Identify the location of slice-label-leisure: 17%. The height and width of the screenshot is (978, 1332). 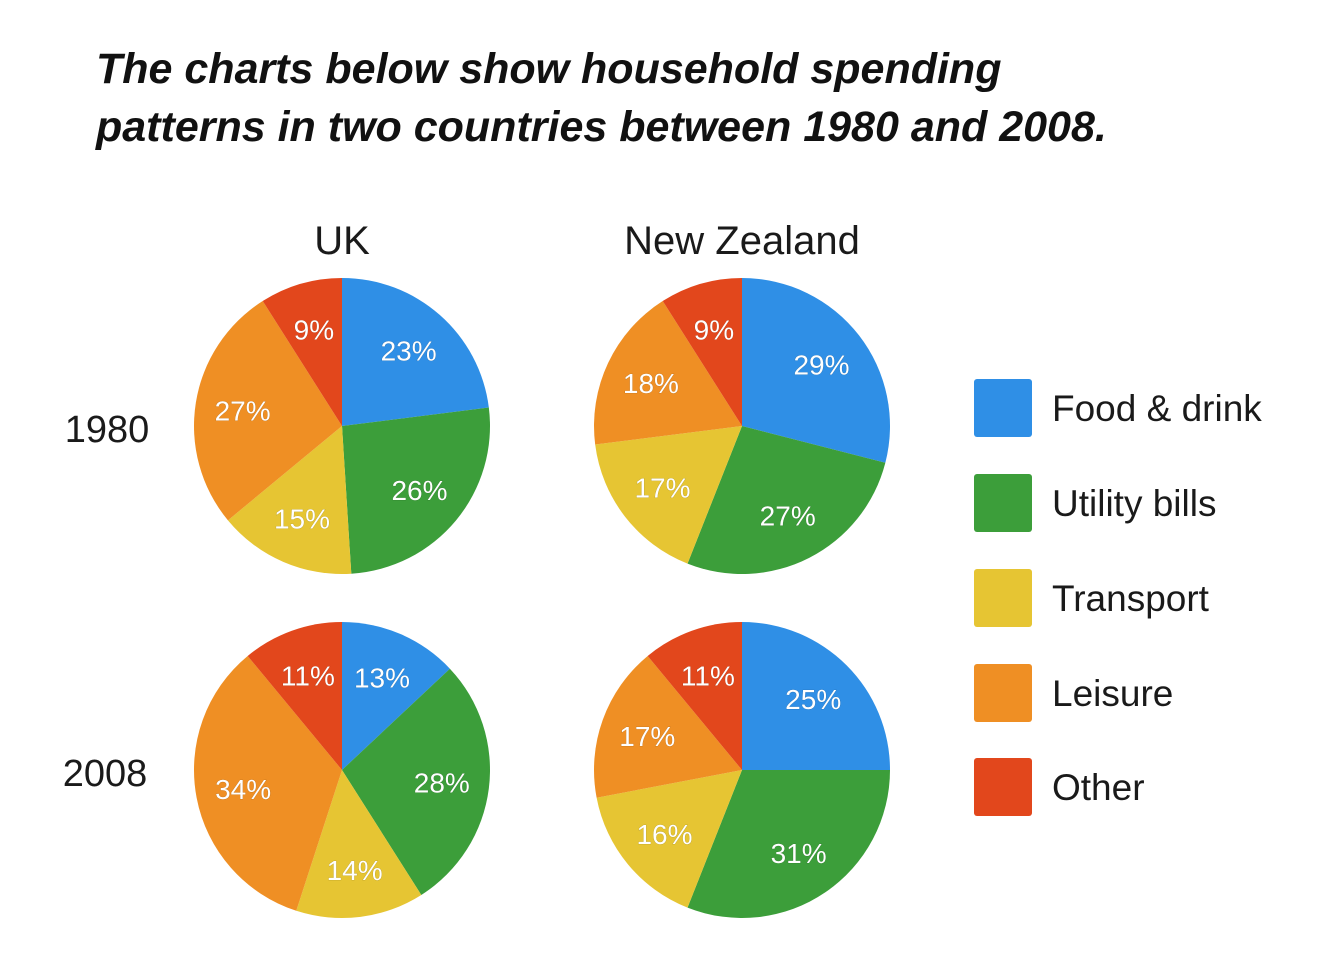
(647, 736).